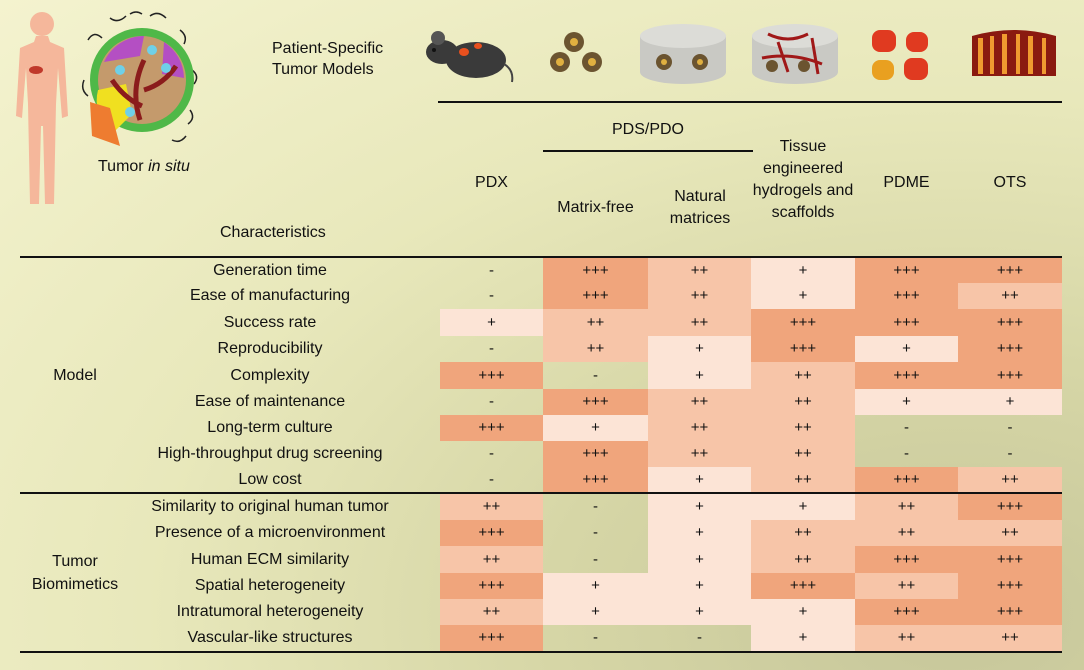 The height and width of the screenshot is (670, 1084). Describe the element at coordinates (270, 532) in the screenshot. I see `row-label: Presence of a microenvironment` at that location.